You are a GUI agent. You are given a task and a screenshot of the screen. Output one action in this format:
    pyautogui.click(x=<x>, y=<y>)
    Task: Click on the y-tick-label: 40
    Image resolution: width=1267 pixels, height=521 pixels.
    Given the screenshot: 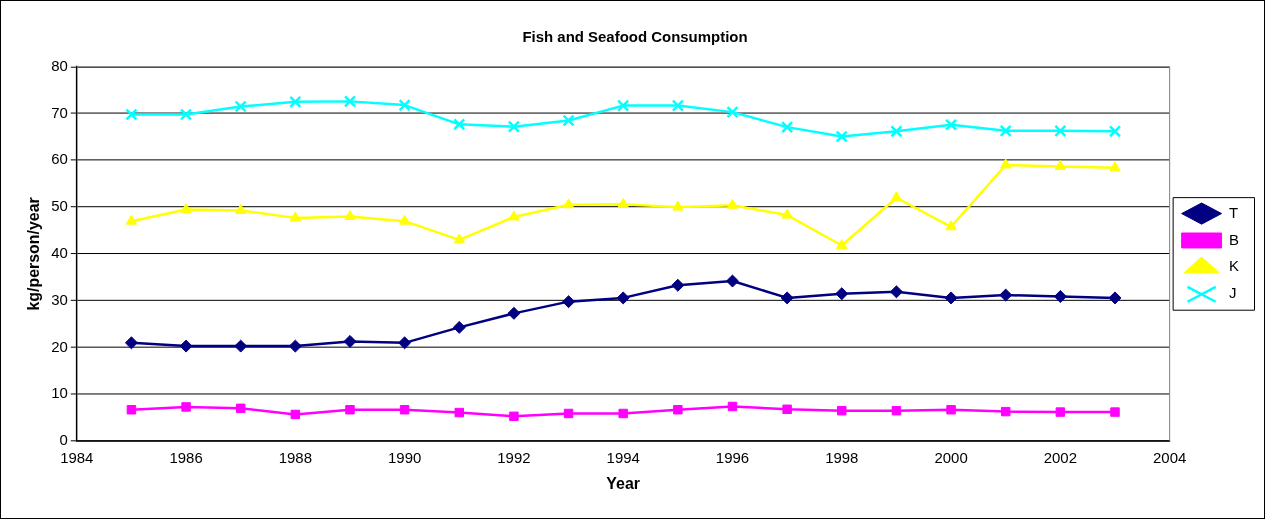 What is the action you would take?
    pyautogui.click(x=59, y=253)
    